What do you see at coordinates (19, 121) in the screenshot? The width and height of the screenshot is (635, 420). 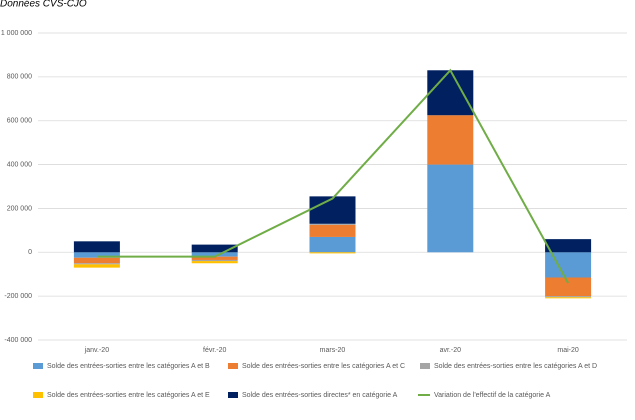 I see `y-tick-label: 600 000` at bounding box center [19, 121].